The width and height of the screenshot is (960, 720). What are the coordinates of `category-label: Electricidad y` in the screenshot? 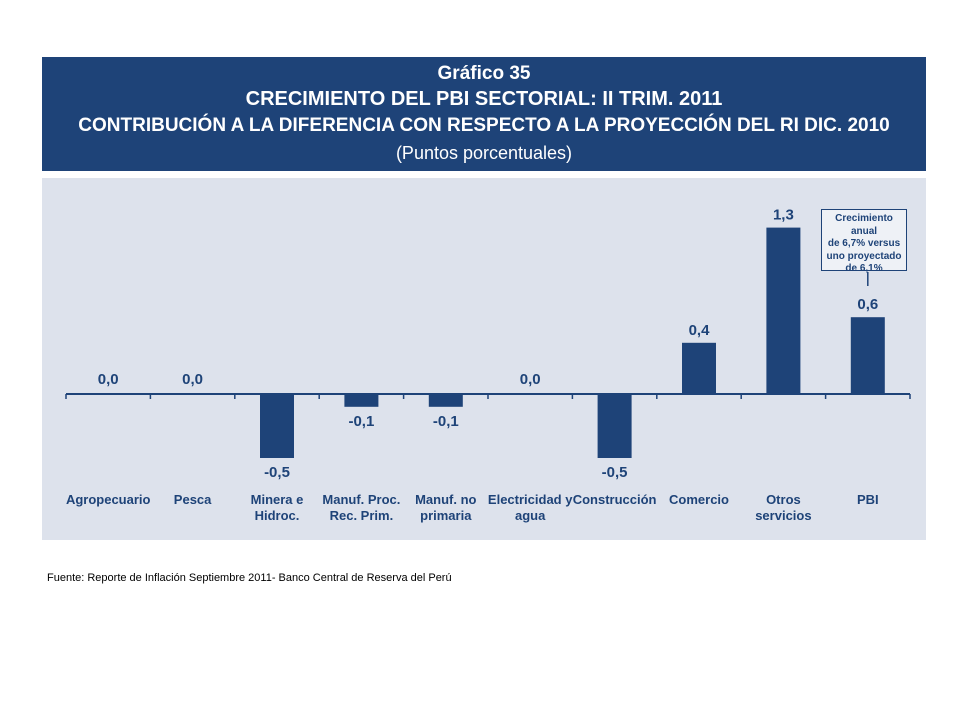 It's located at (530, 499).